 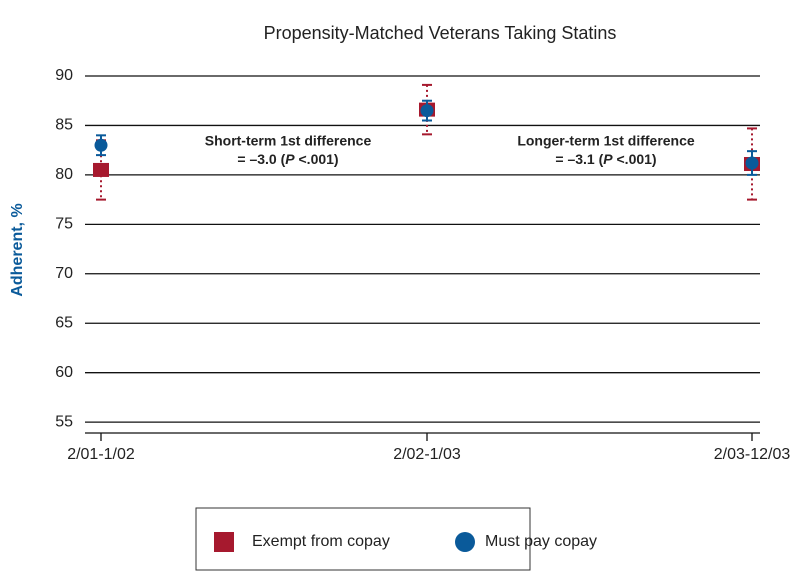 I want to click on legend-box, so click(x=363, y=539).